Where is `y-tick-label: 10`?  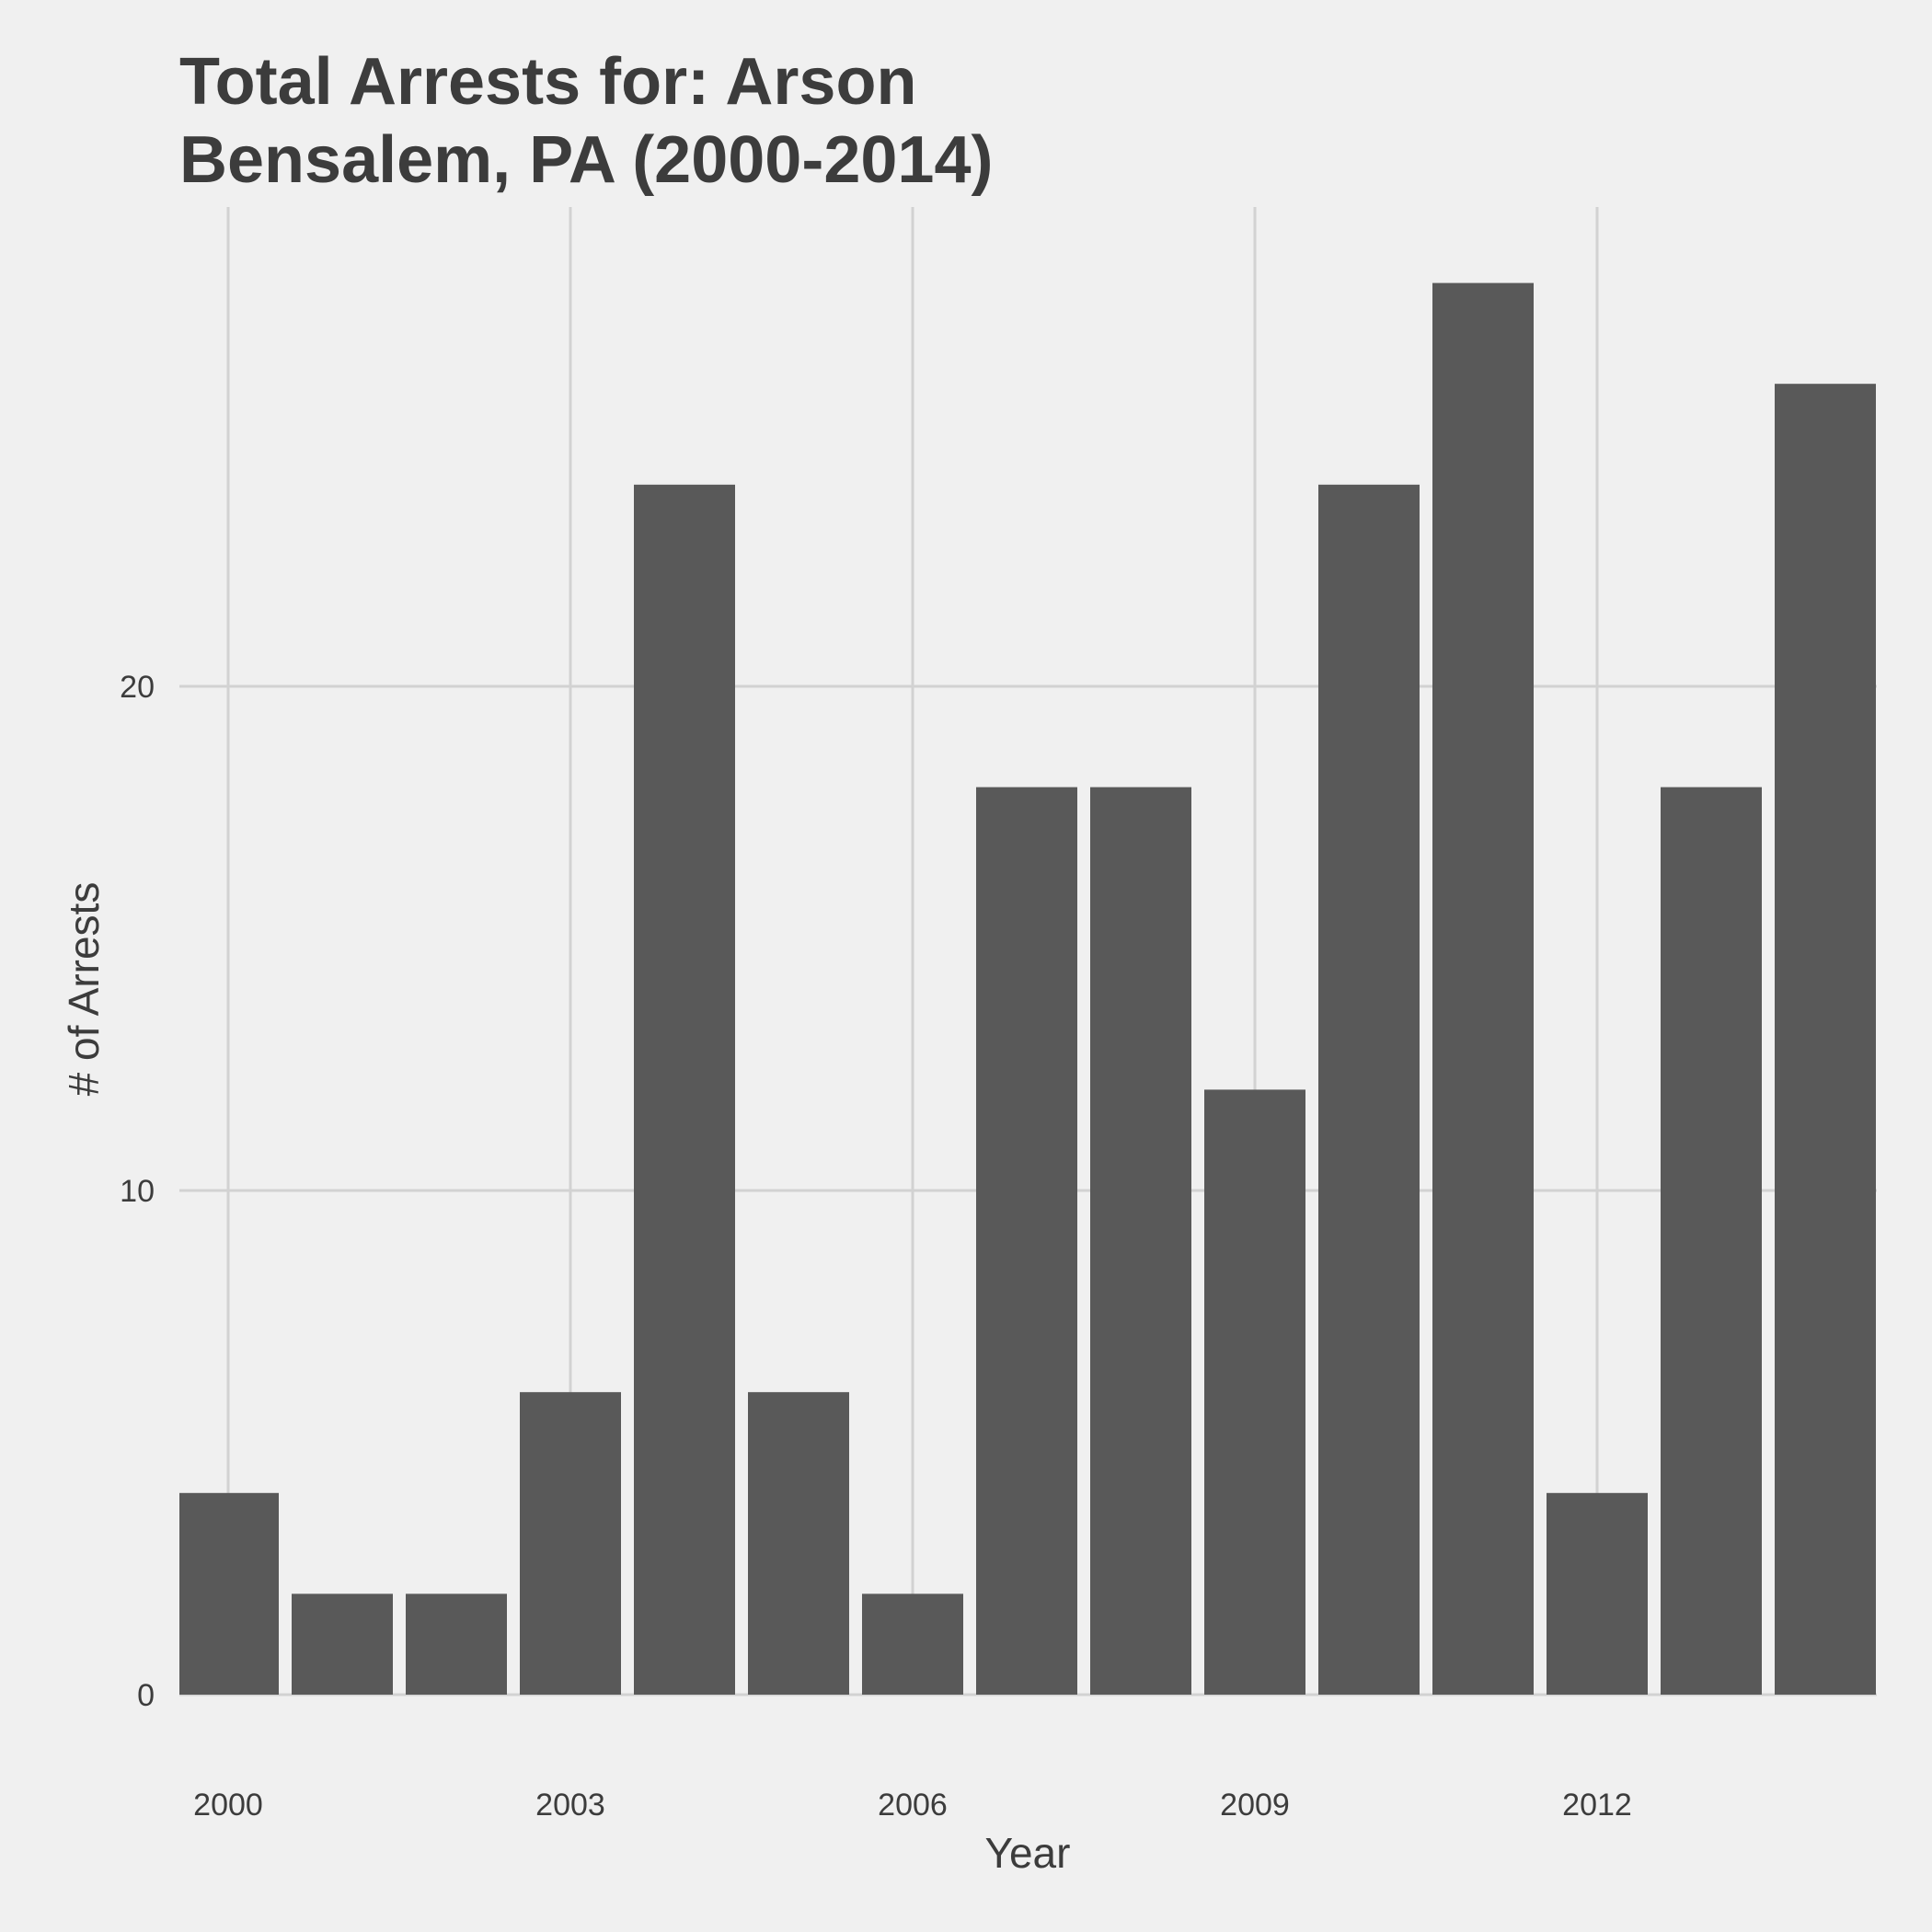 y-tick-label: 10 is located at coordinates (137, 1191).